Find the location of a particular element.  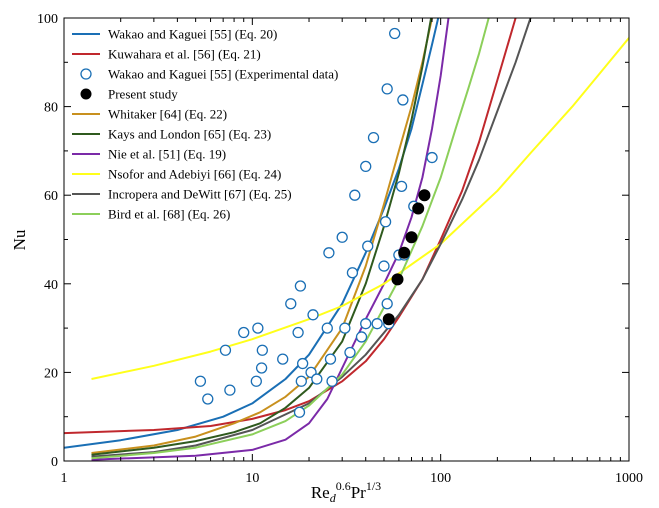

y-axis-title: Nu is located at coordinates (19, 239).